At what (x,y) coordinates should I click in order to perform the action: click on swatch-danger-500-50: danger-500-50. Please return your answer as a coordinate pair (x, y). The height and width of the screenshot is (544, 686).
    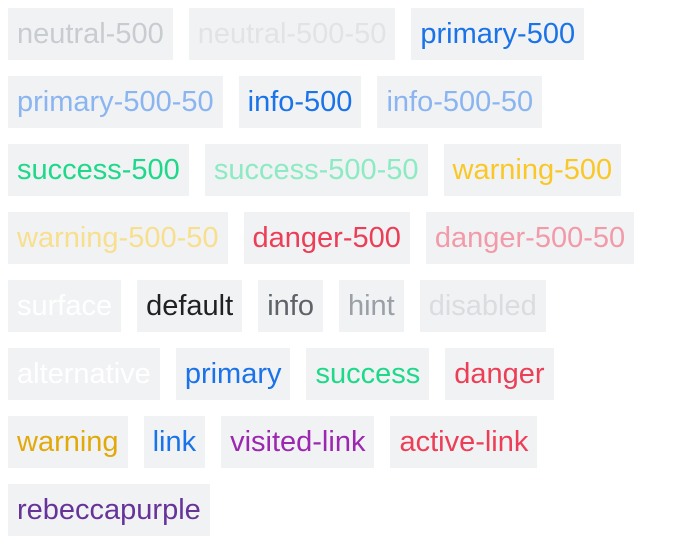
    Looking at the image, I should click on (530, 238).